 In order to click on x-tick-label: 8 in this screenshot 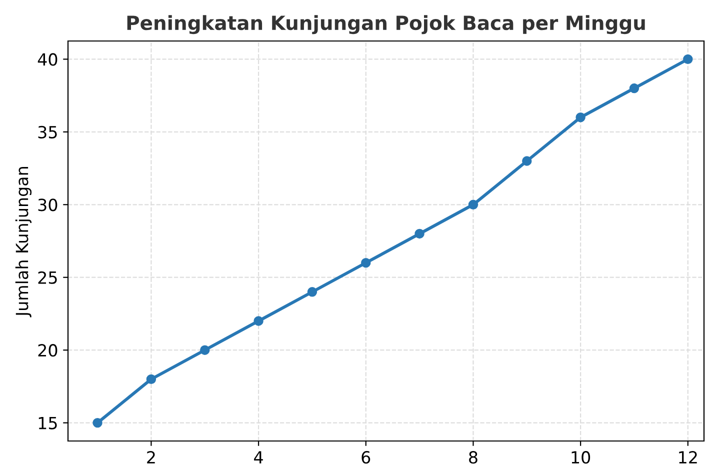, I will do `click(473, 457)`.